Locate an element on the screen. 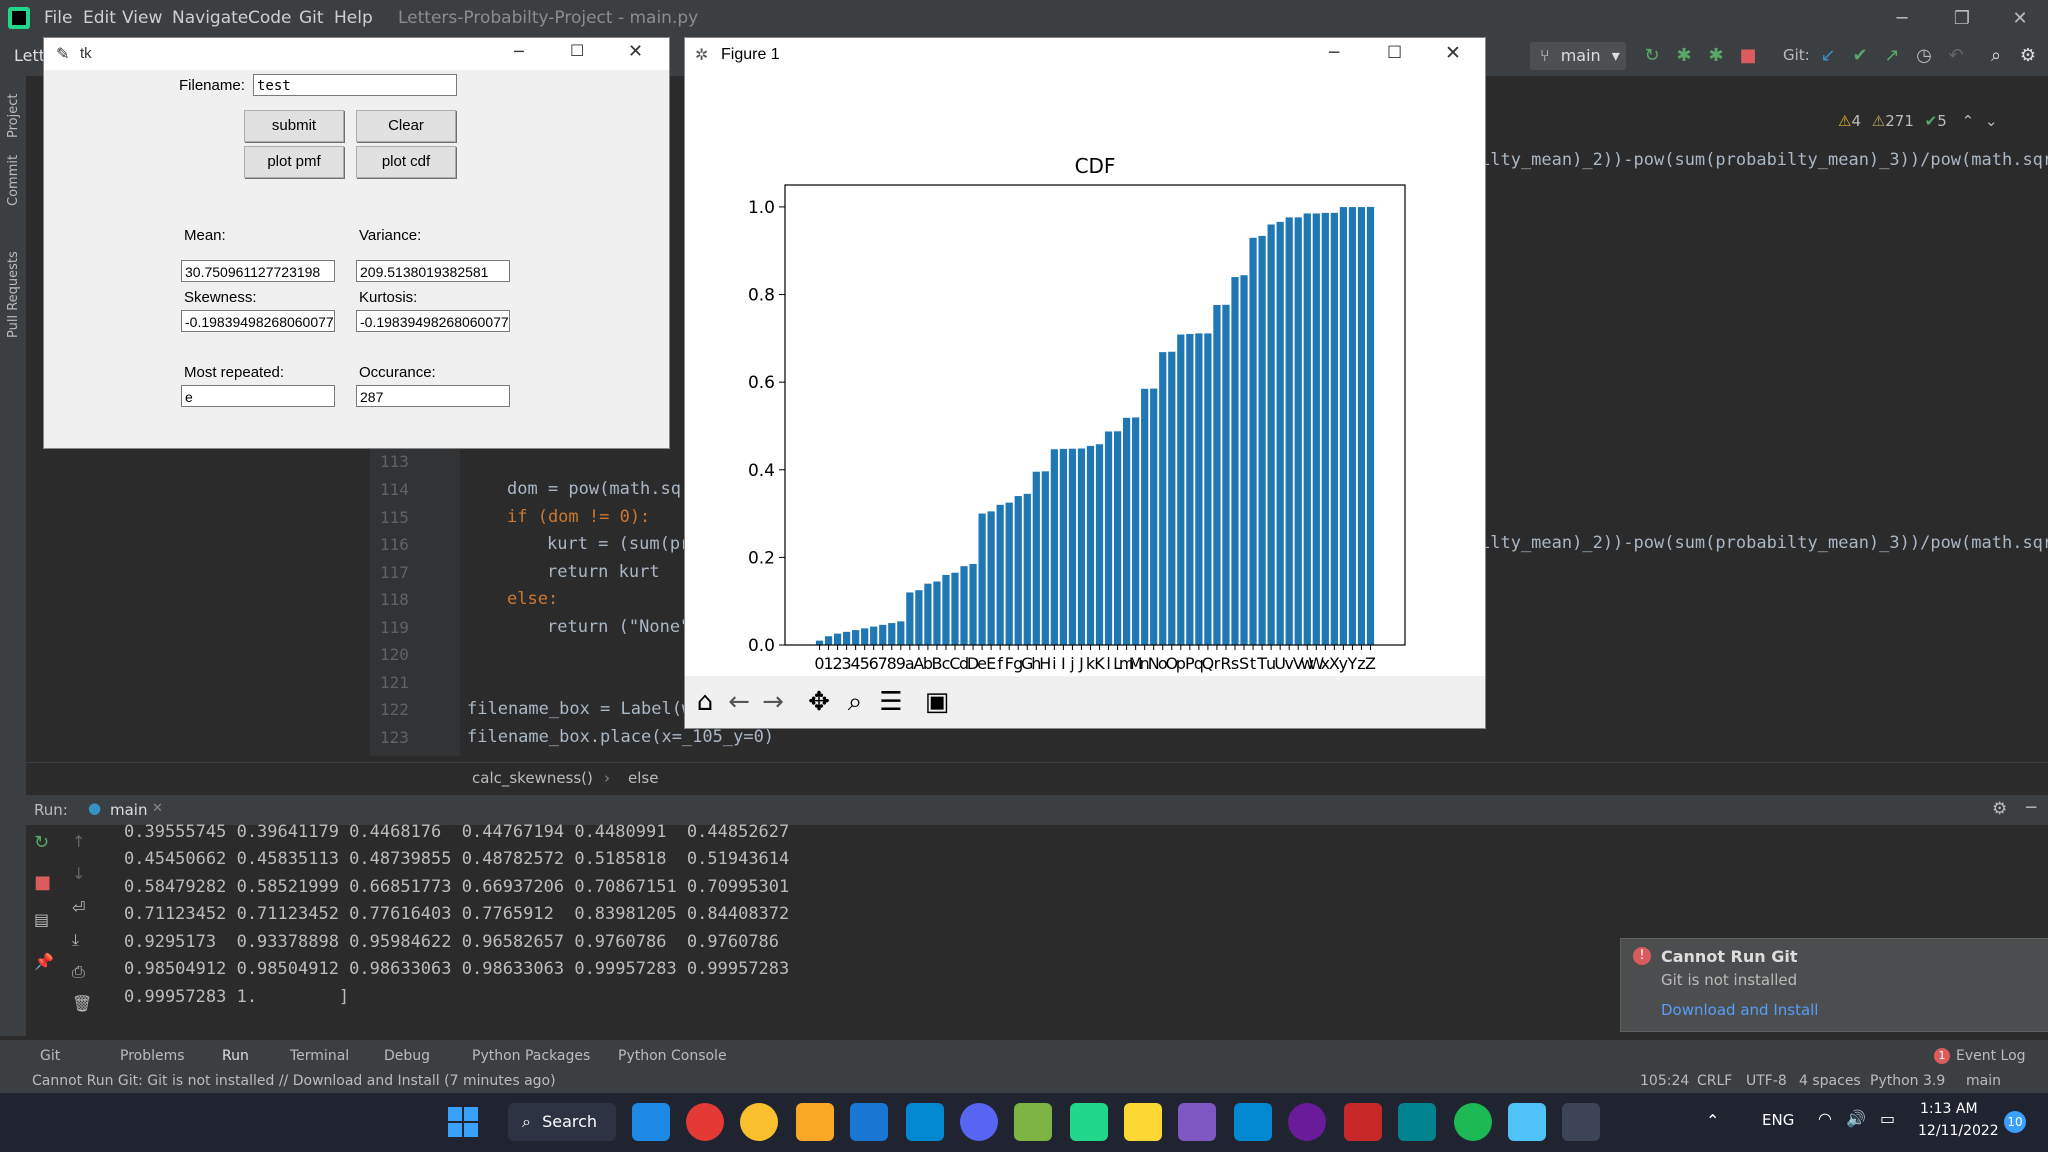  kurtosis-field: -0.19839498268060077 is located at coordinates (433, 321).